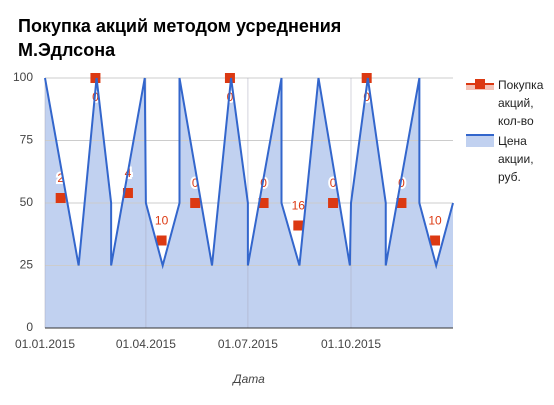 This screenshot has width=554, height=405. I want to click on x-tick-label: 01.01.2015, so click(45, 344).